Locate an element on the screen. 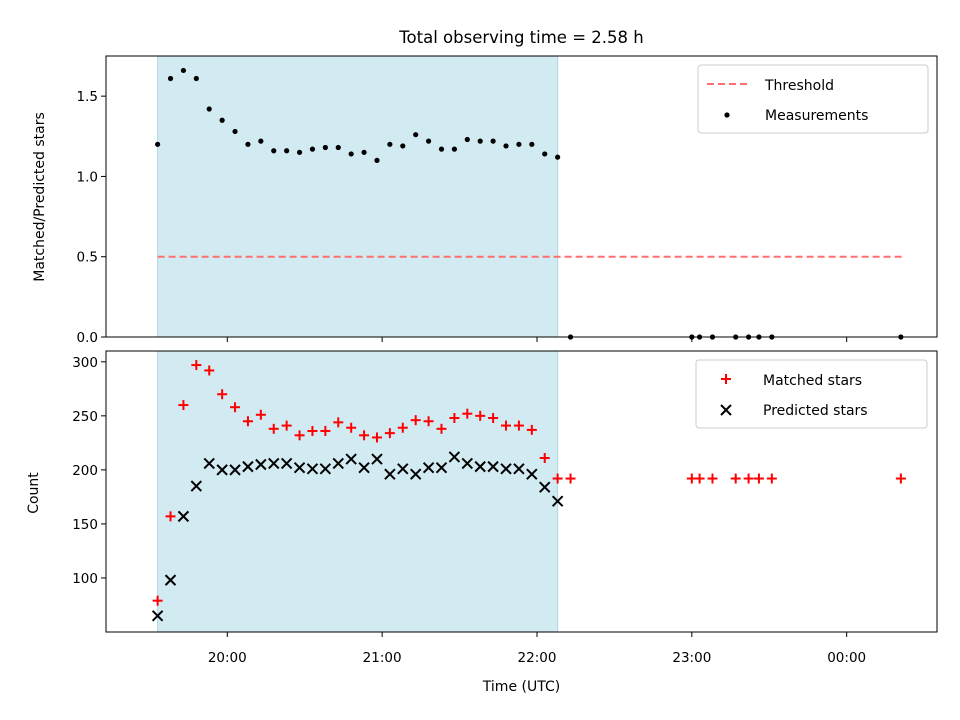  legend-matched-label: Matched stars is located at coordinates (812, 381).